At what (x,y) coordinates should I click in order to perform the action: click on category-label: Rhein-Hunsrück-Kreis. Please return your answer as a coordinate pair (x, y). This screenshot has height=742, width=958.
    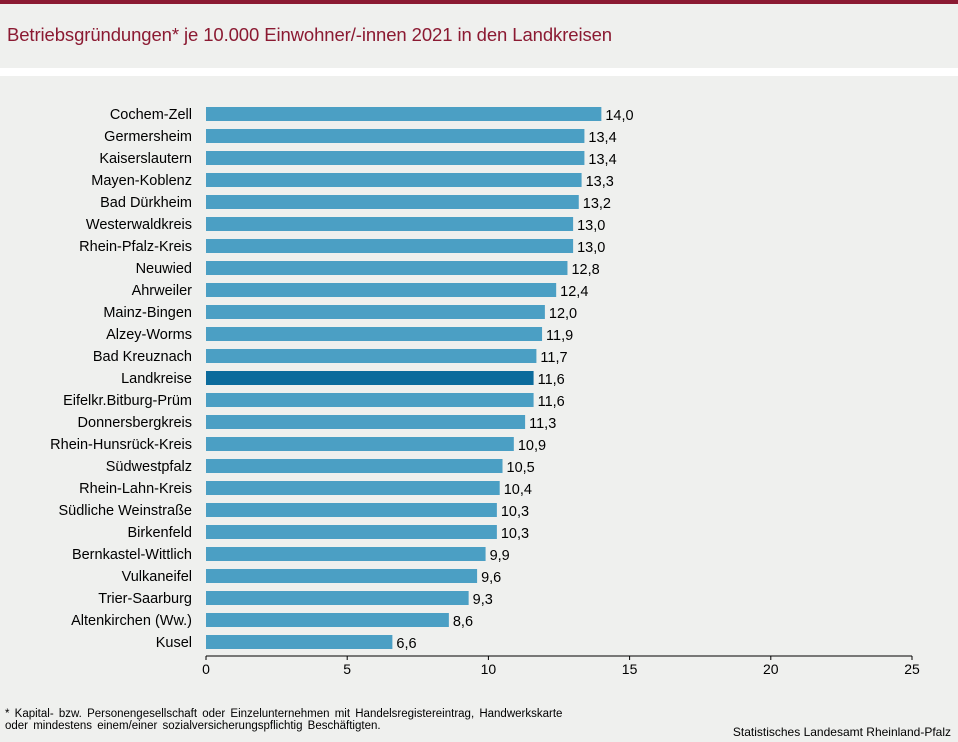
    Looking at the image, I should click on (121, 445).